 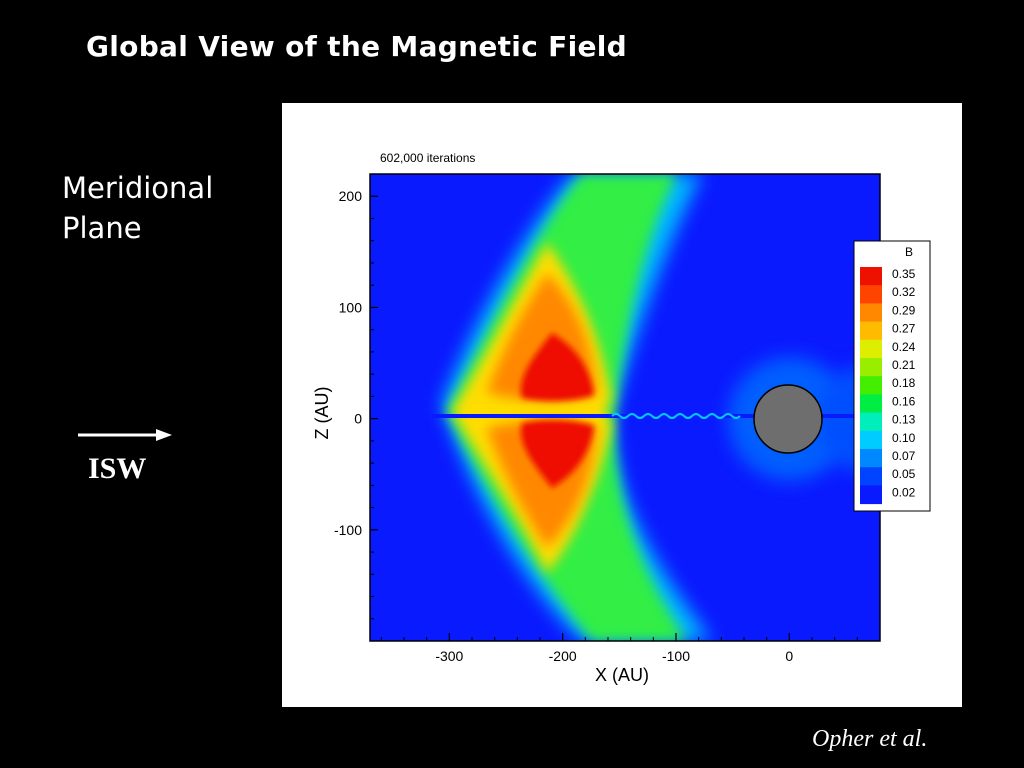 What do you see at coordinates (102, 228) in the screenshot?
I see `plane-label-line2: Plane` at bounding box center [102, 228].